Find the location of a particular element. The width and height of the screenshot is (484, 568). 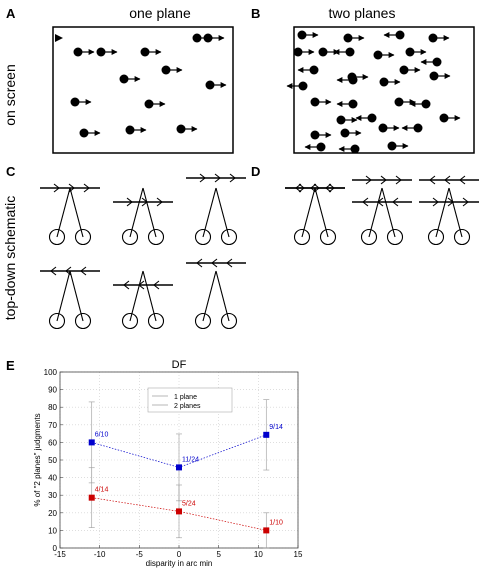

schematic-c5 is located at coordinates (143, 300).